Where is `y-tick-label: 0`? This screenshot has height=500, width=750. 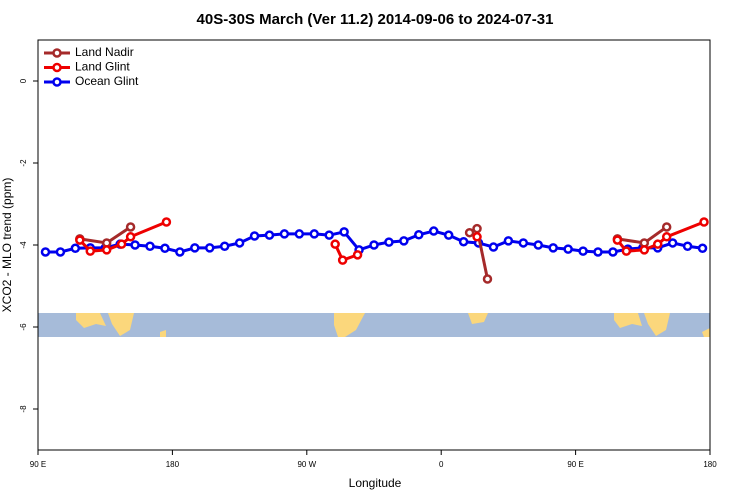 y-tick-label: 0 is located at coordinates (23, 80).